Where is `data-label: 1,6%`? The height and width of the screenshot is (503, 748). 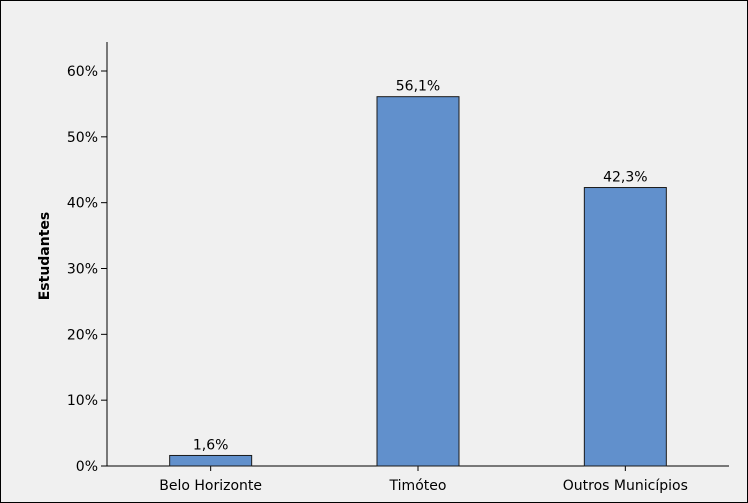
data-label: 1,6% is located at coordinates (211, 445).